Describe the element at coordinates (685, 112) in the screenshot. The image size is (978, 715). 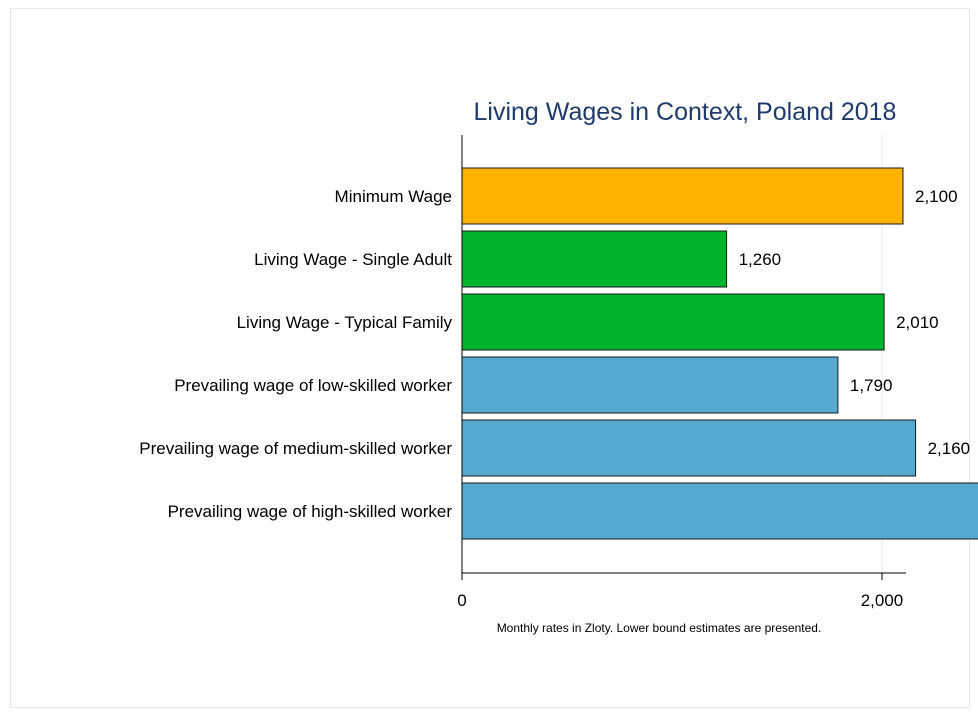
I see `chart-title: Living Wages in Context, Poland 2018` at that location.